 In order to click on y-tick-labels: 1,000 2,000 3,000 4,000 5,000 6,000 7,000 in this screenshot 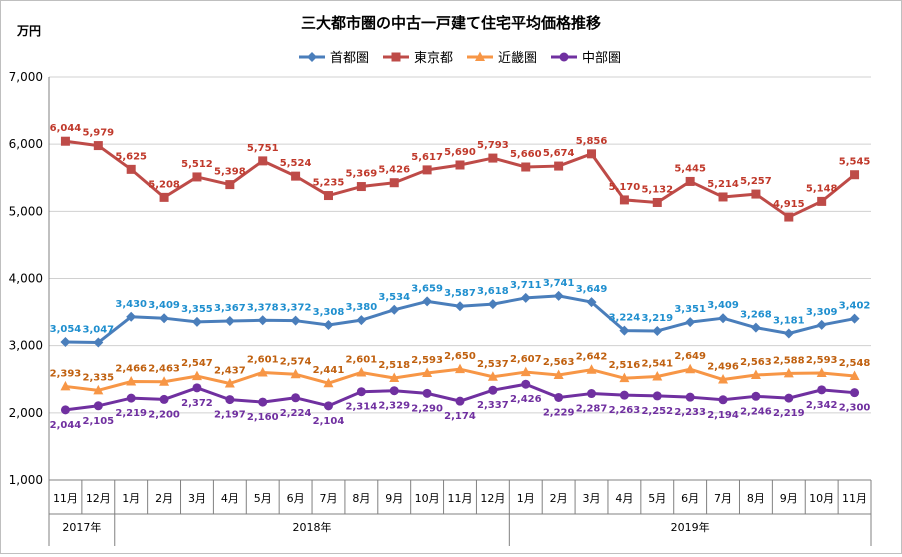, I will do `click(26, 278)`.